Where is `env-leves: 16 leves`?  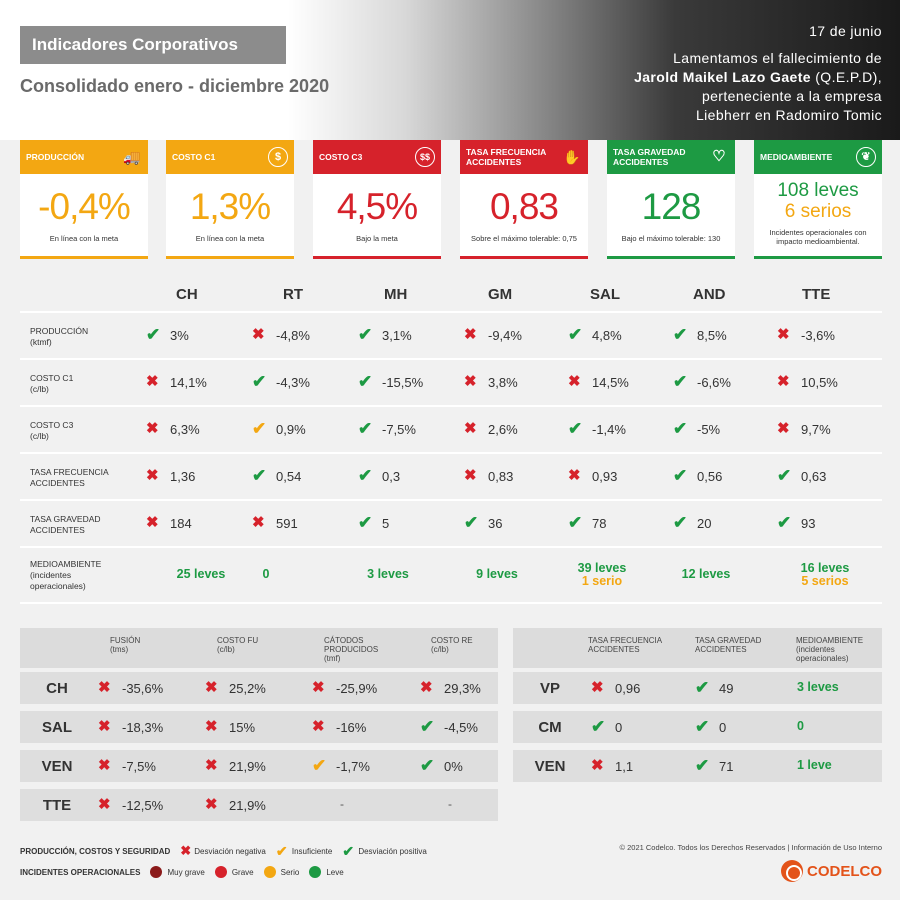
env-leves: 16 leves is located at coordinates (825, 568).